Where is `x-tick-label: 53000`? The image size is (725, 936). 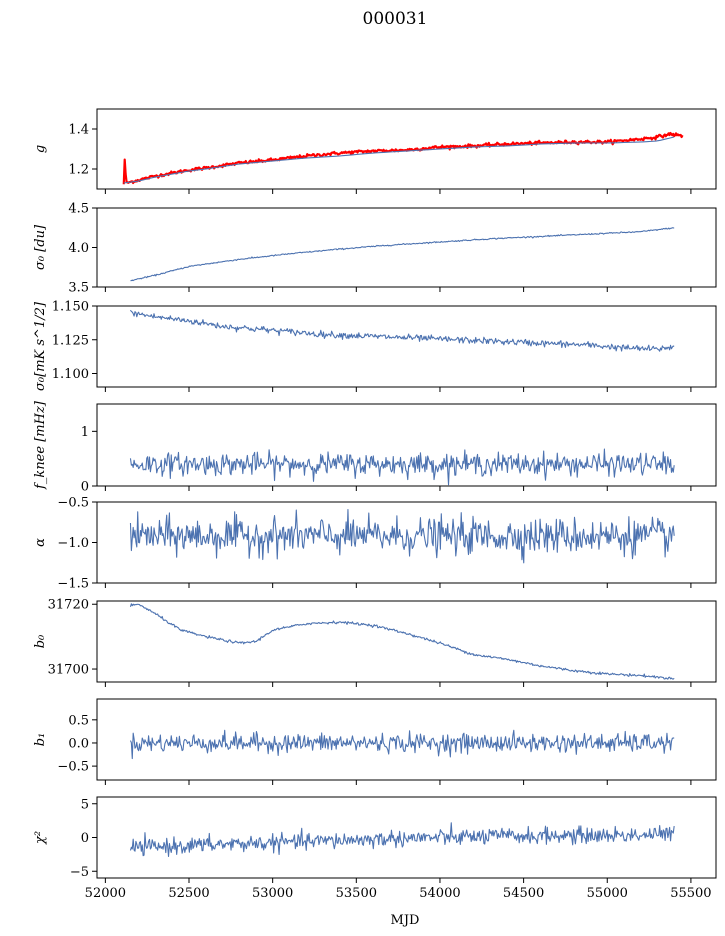
x-tick-label: 53000 is located at coordinates (272, 893).